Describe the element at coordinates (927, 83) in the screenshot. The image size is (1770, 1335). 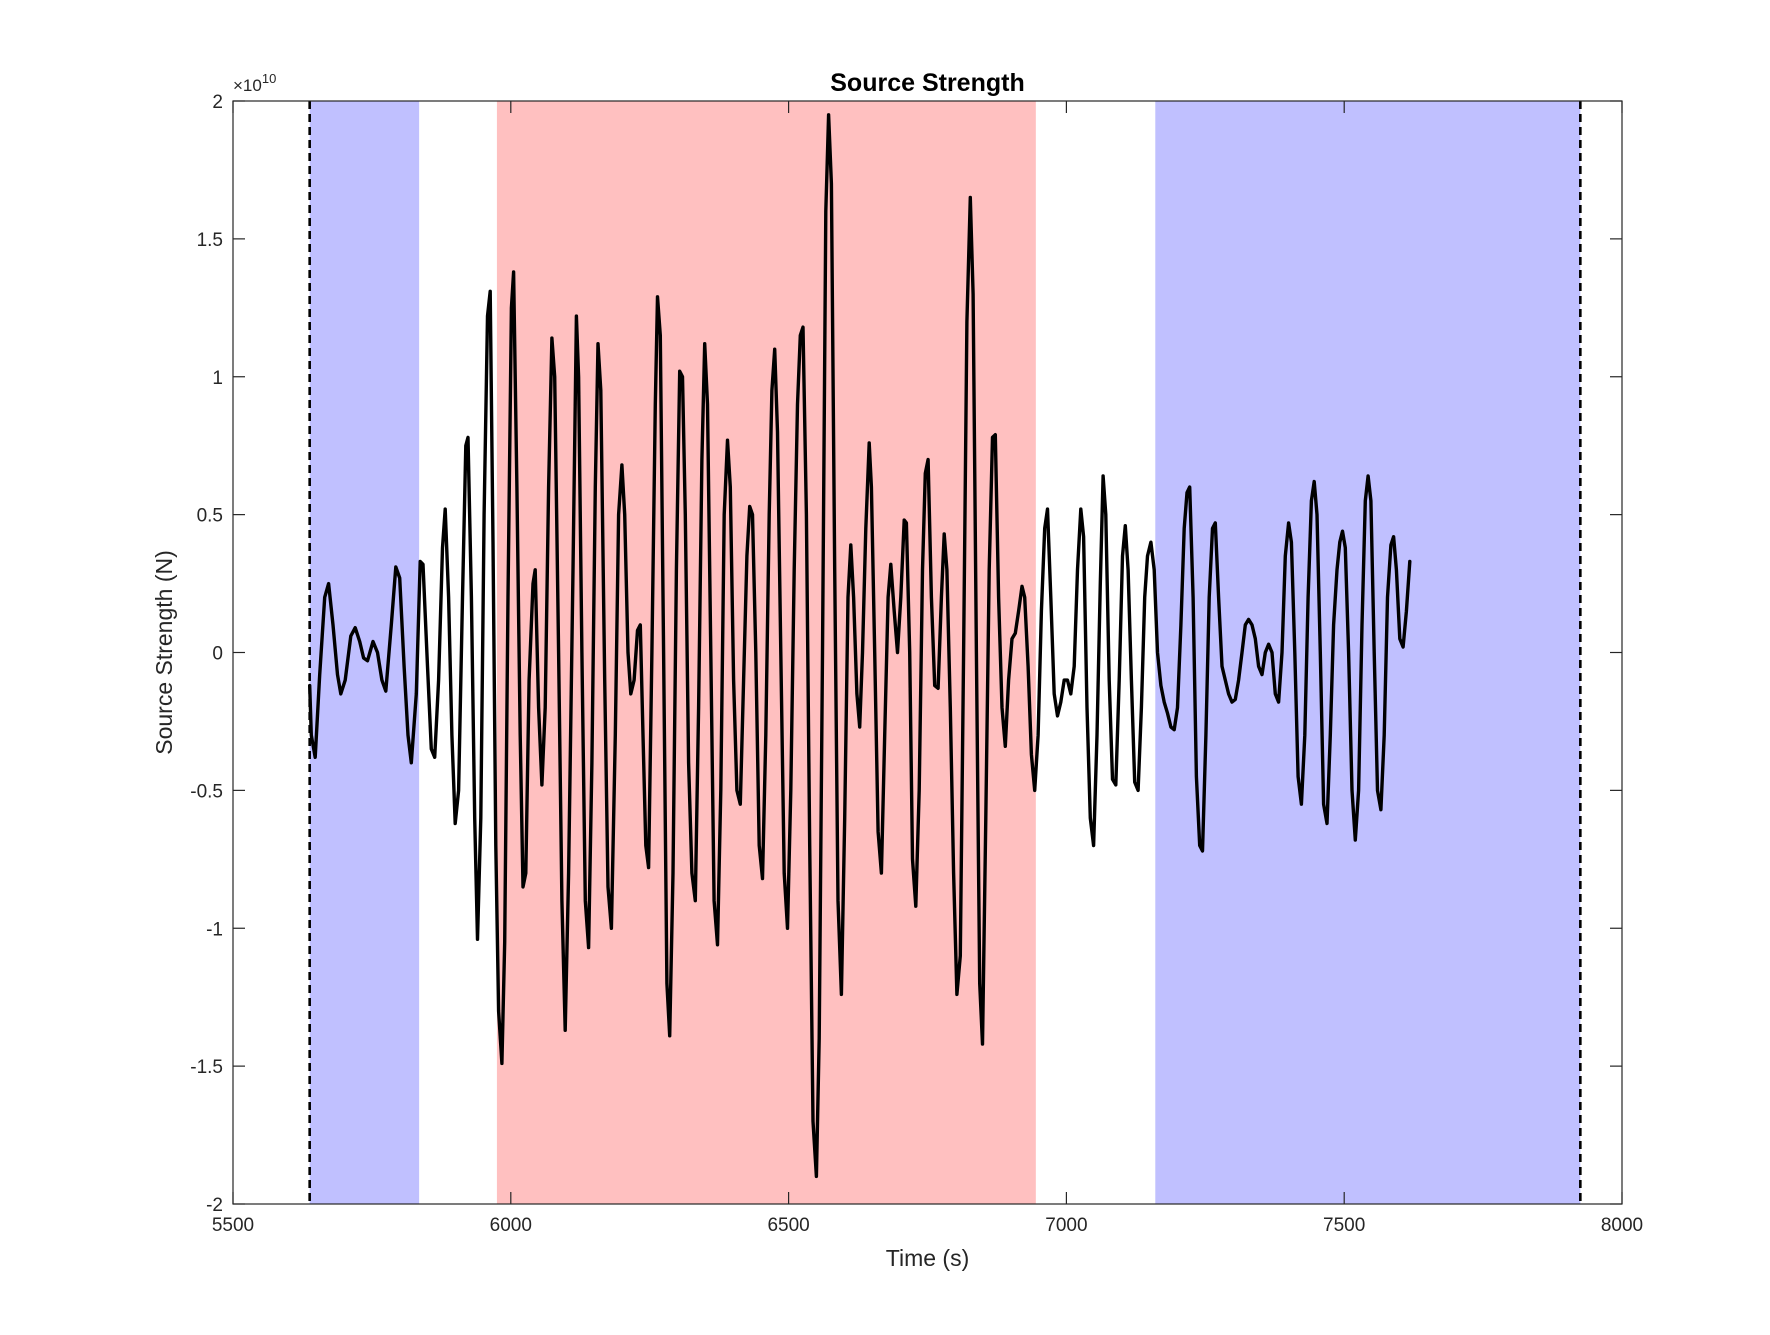
I see `chart-title: Source Strength` at that location.